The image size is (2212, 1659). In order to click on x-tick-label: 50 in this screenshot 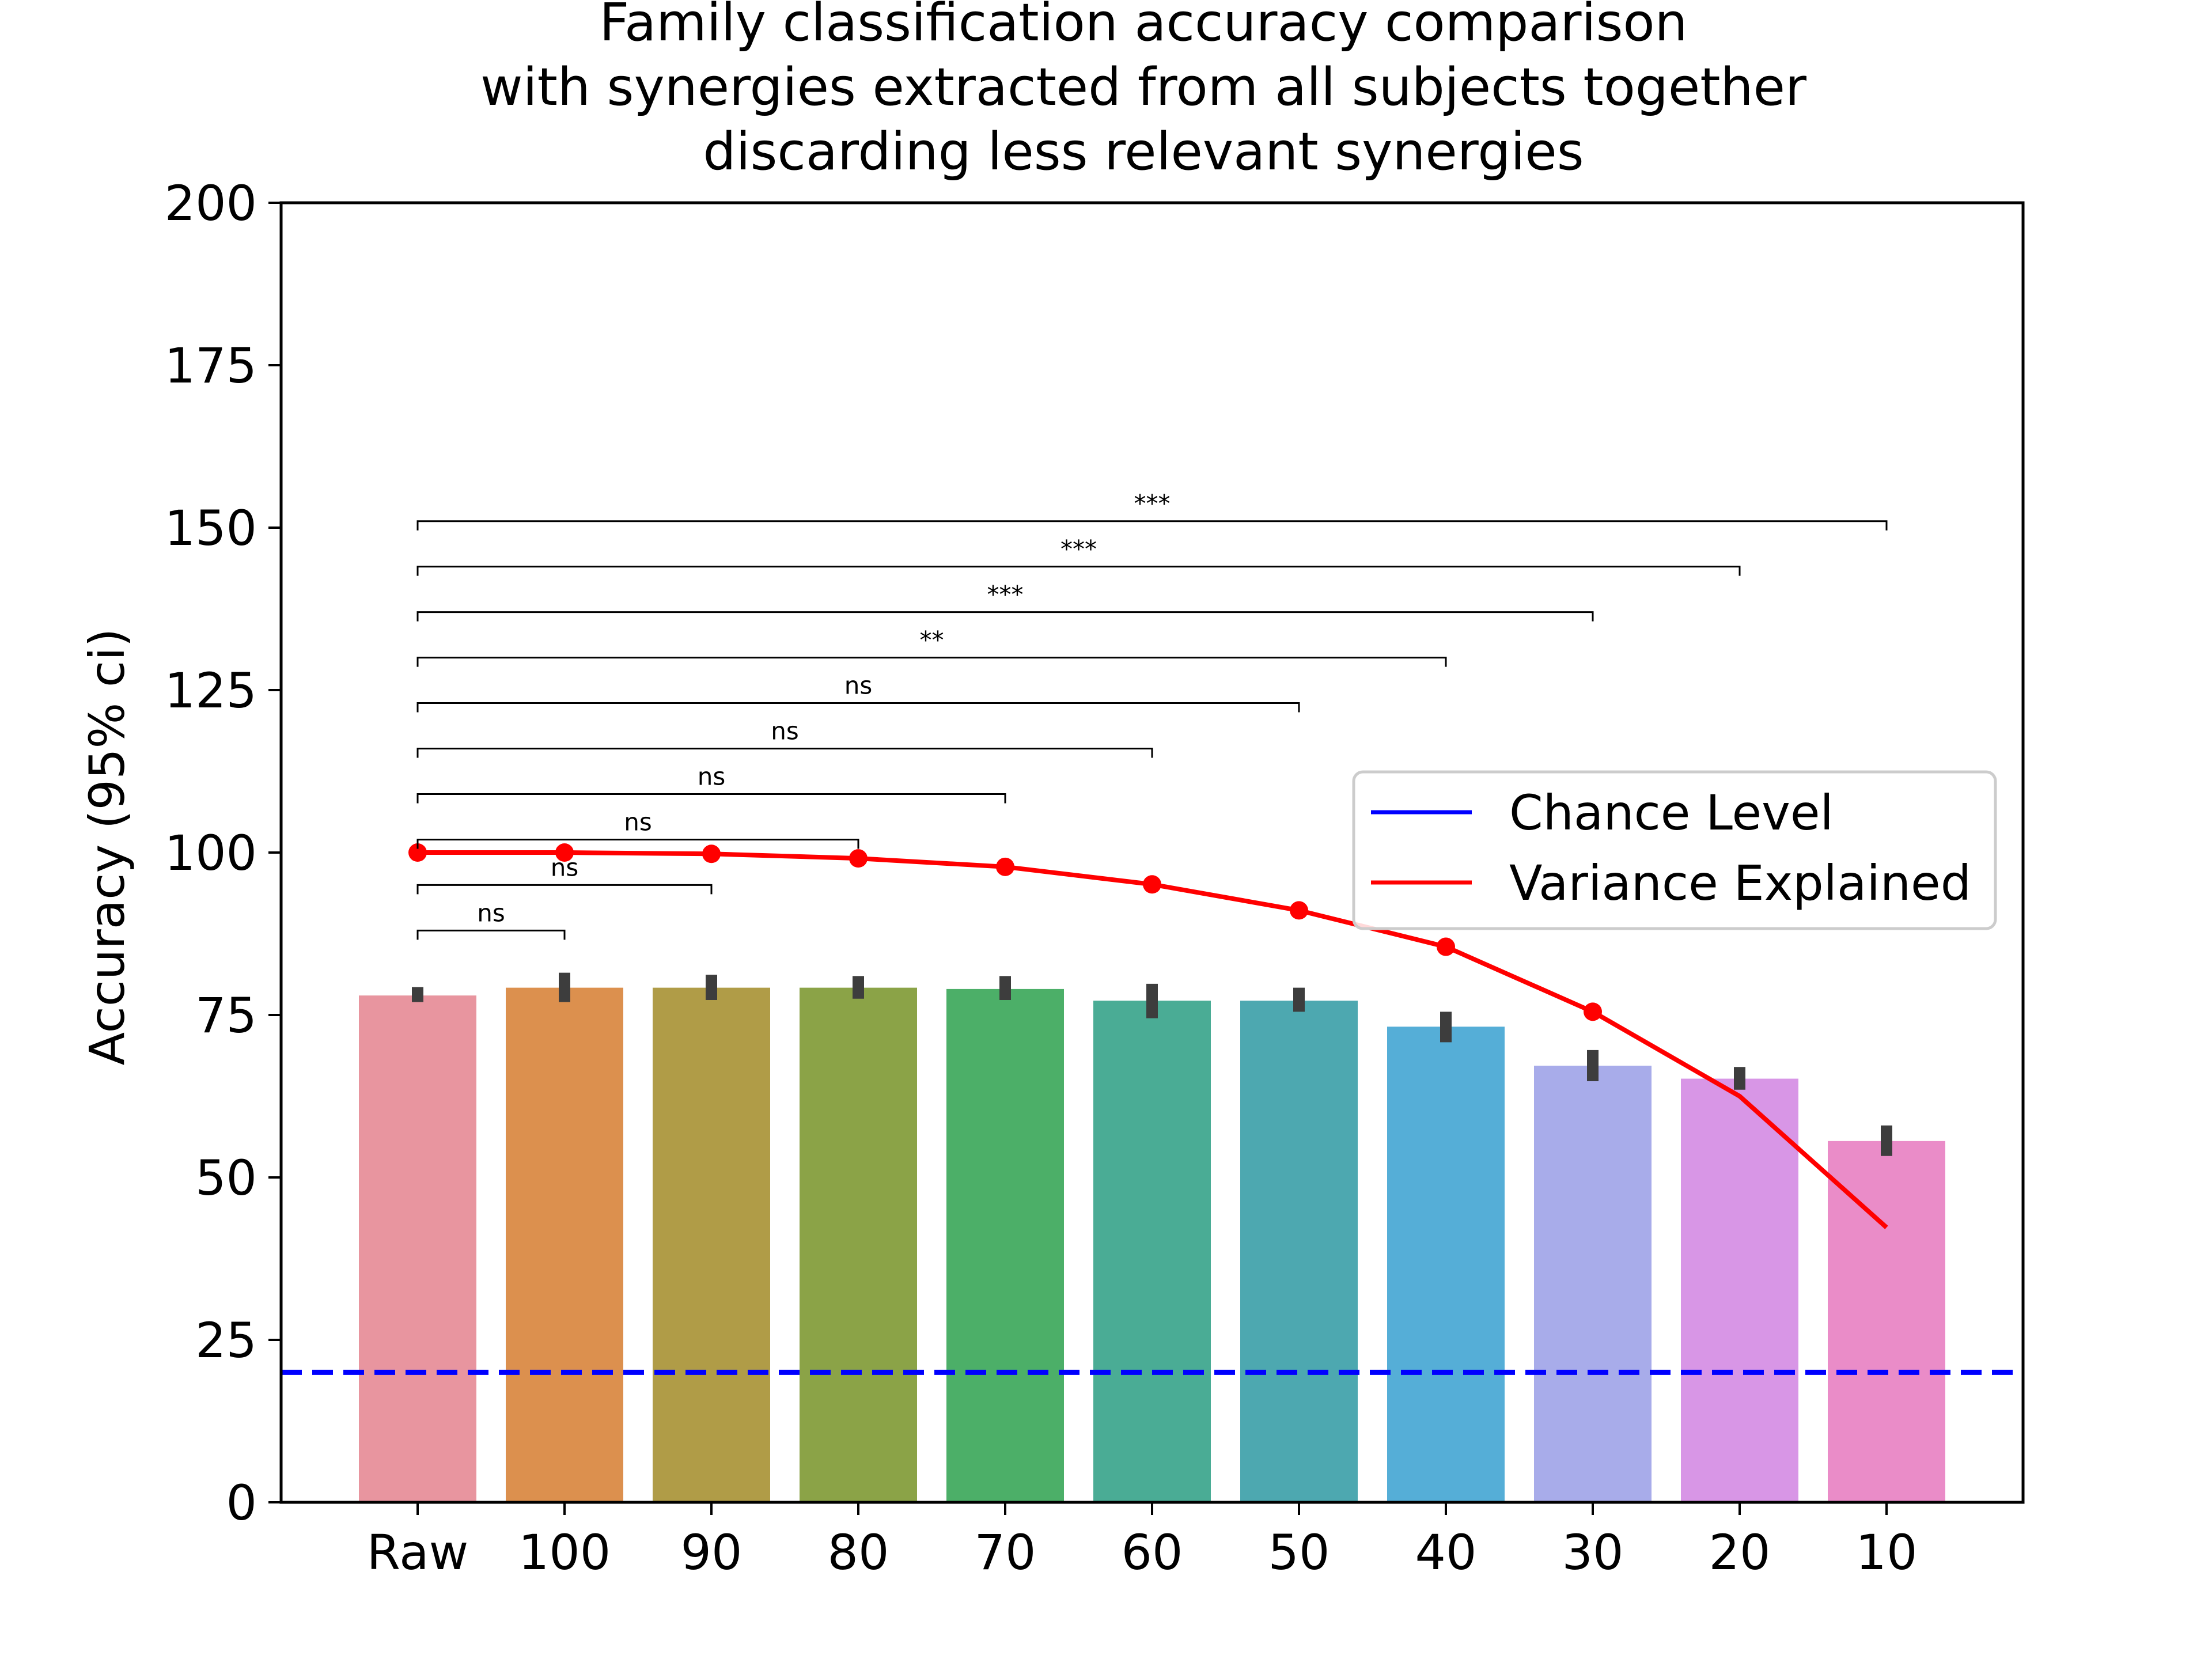, I will do `click(1299, 1552)`.